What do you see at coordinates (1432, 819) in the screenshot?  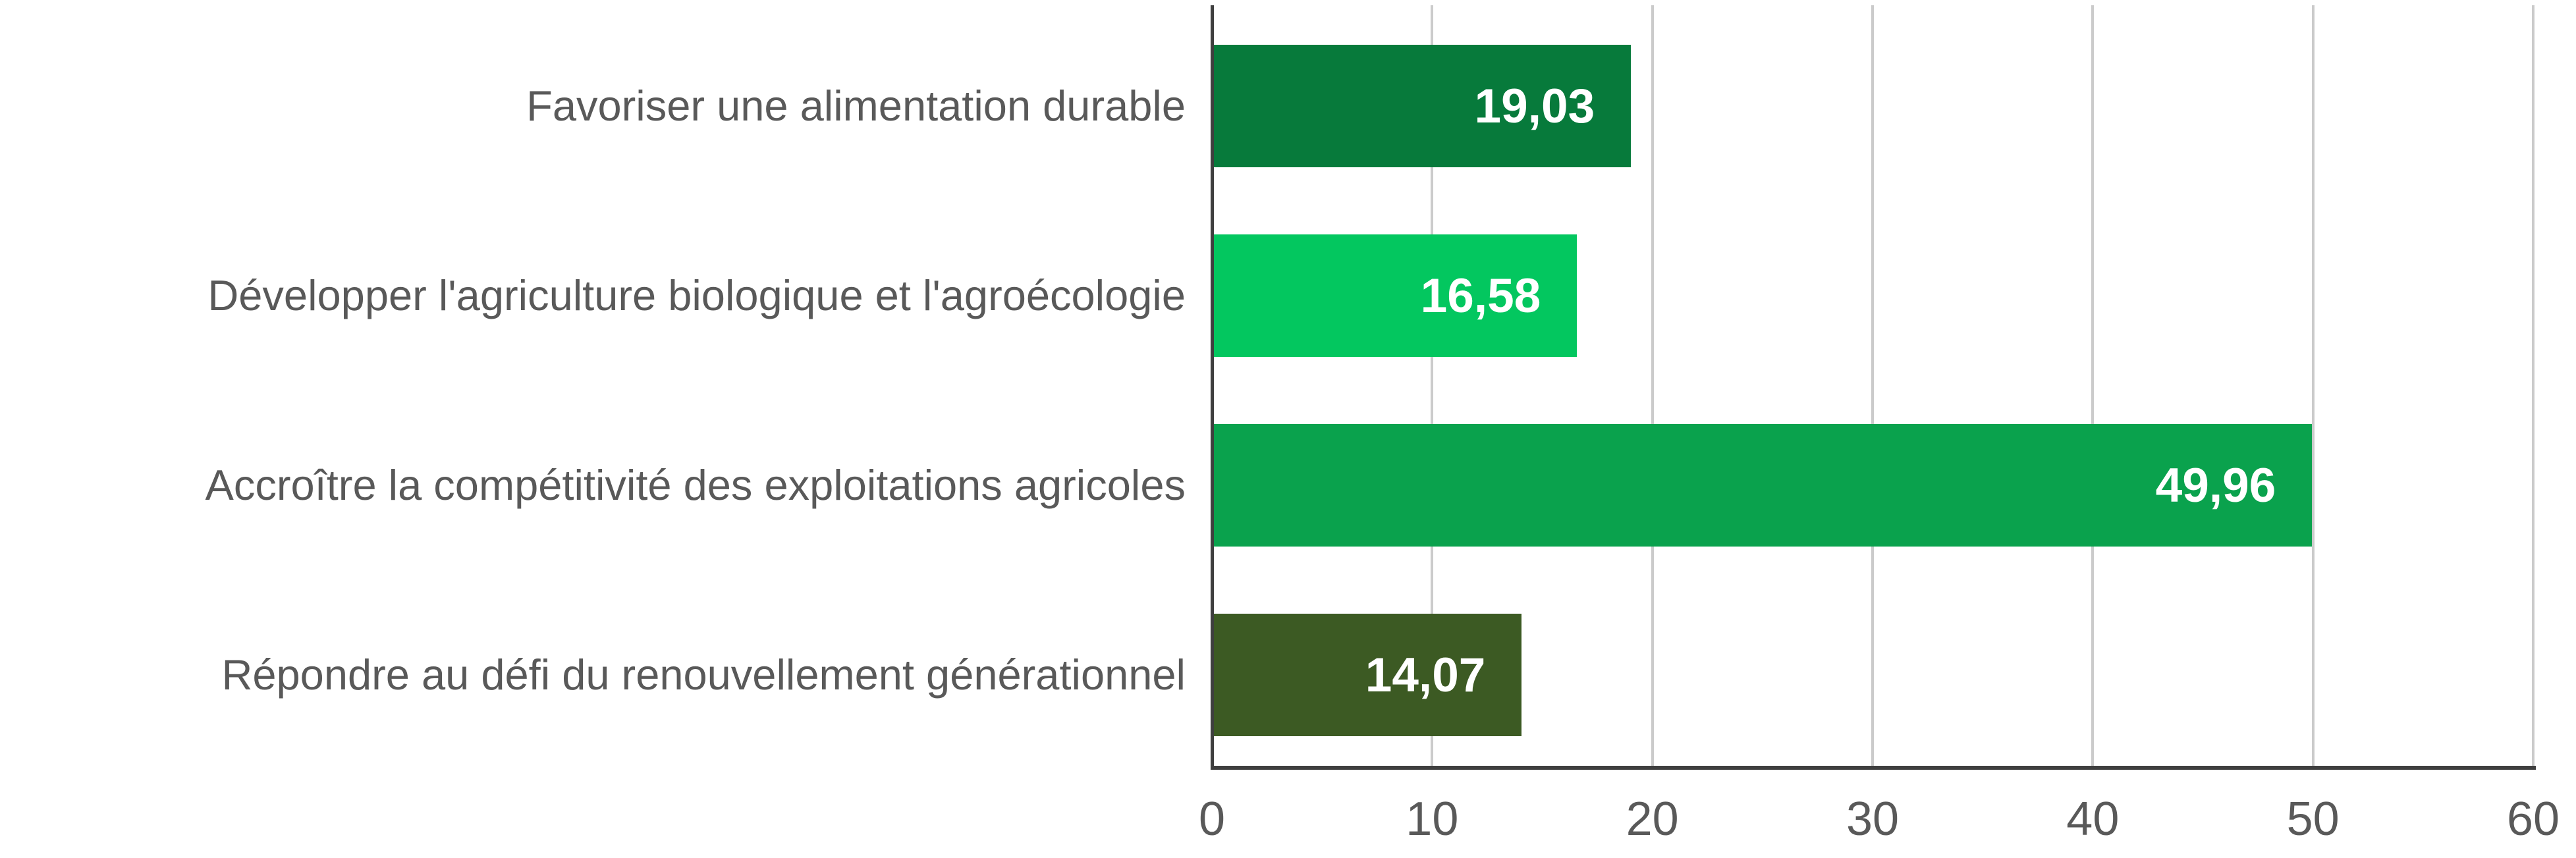 I see `x-tick-label: 10` at bounding box center [1432, 819].